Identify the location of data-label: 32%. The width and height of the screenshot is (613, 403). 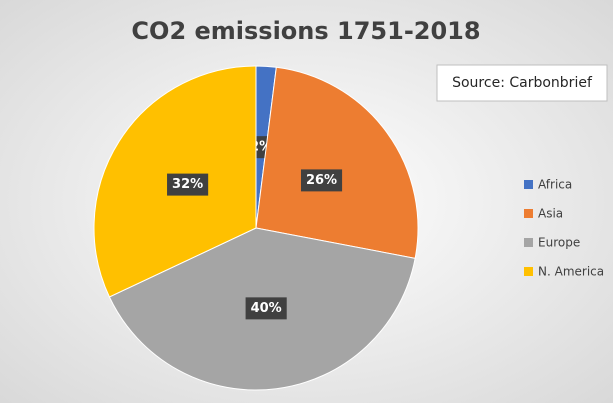
(187, 184).